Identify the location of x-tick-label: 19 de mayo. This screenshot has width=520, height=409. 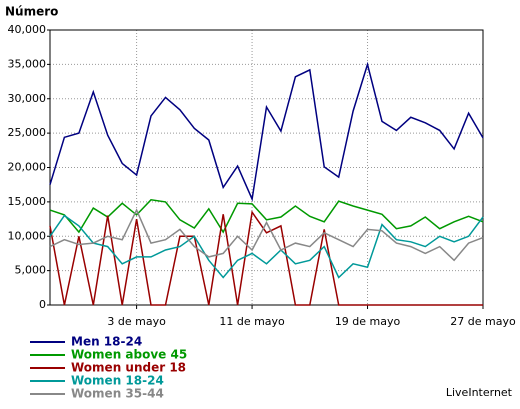
(368, 321).